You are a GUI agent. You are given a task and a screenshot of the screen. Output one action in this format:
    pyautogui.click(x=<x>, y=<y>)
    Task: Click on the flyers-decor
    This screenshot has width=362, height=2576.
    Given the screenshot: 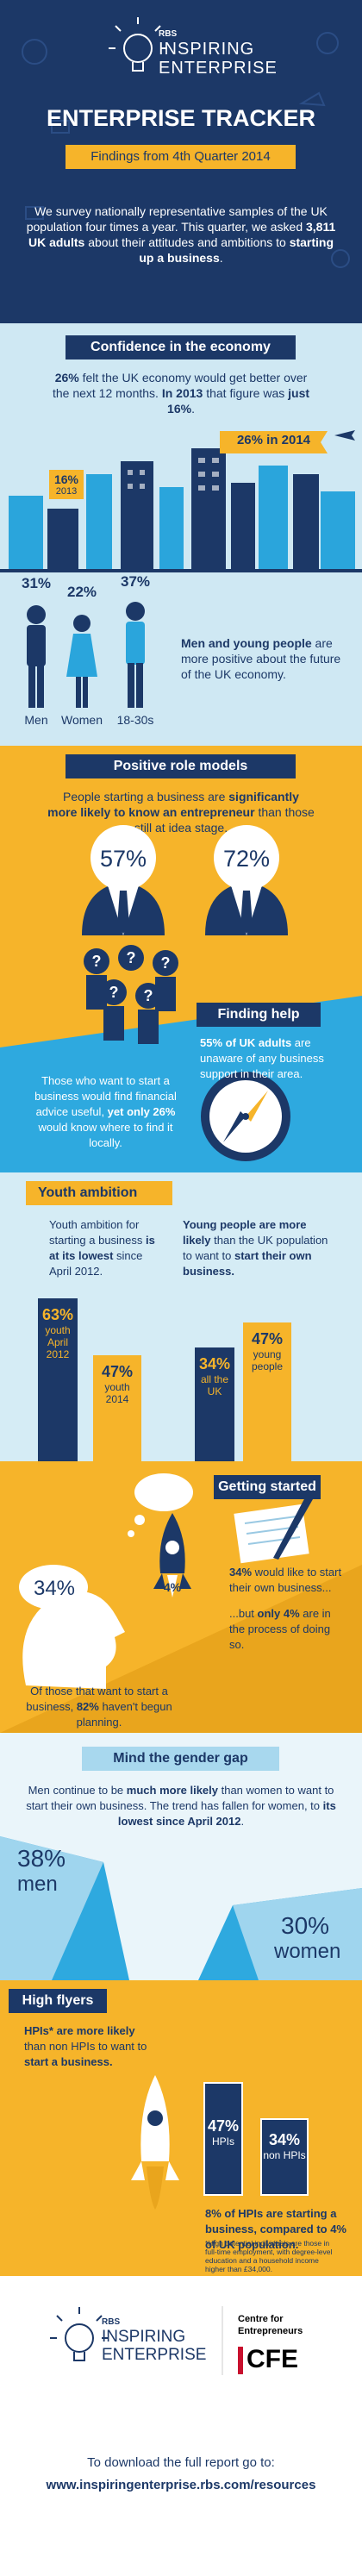 What is the action you would take?
    pyautogui.click(x=155, y=2142)
    